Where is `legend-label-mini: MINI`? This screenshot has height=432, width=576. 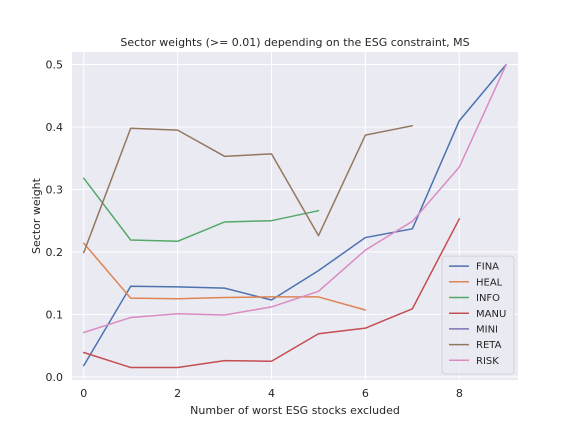 legend-label-mini: MINI is located at coordinates (487, 330).